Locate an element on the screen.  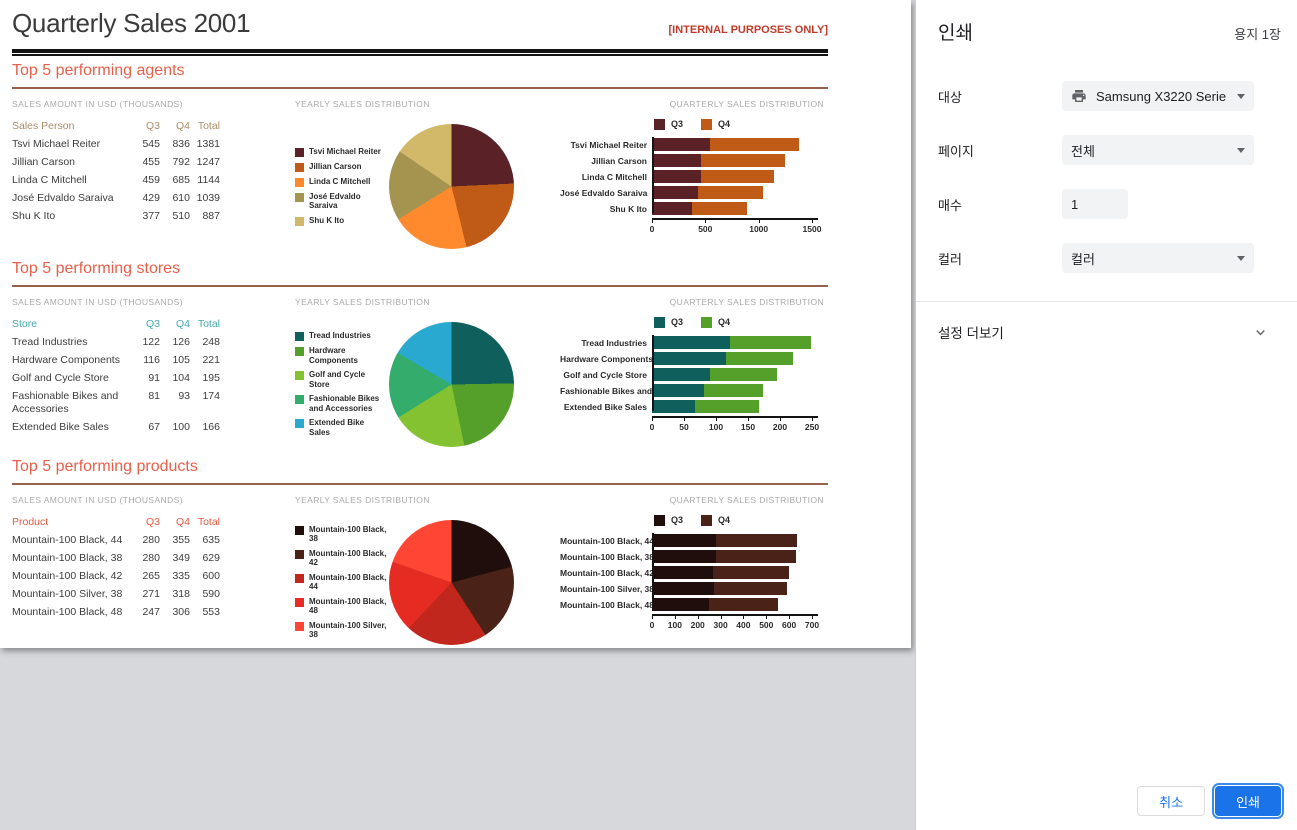
legend-label: Mountain-100 Black, 42 is located at coordinates (348, 558).